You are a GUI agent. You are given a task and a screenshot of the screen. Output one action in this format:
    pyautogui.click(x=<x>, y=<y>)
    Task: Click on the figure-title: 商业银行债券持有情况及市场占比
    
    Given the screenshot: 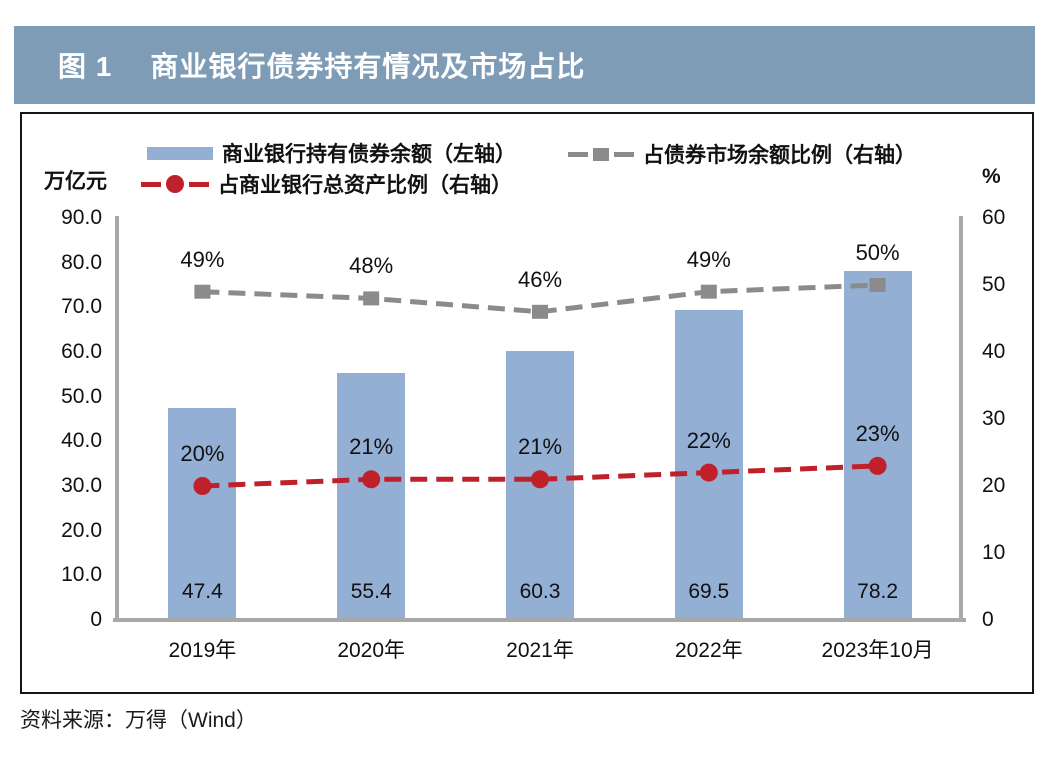 What is the action you would take?
    pyautogui.click(x=368, y=66)
    